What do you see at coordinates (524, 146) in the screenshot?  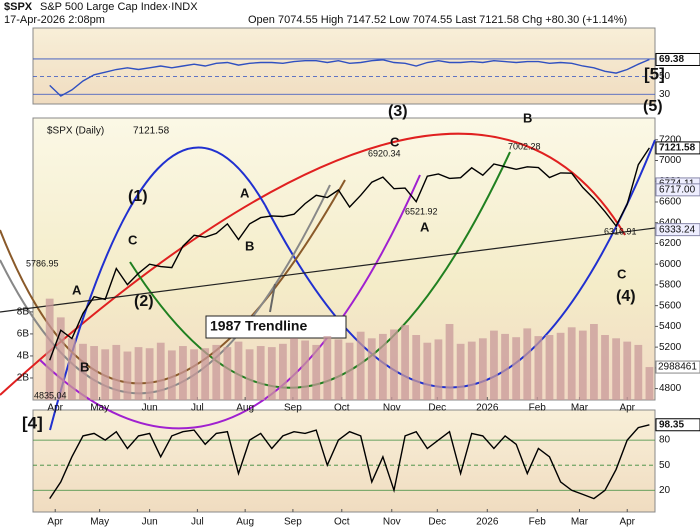 I see `annotation: 7002.28` at bounding box center [524, 146].